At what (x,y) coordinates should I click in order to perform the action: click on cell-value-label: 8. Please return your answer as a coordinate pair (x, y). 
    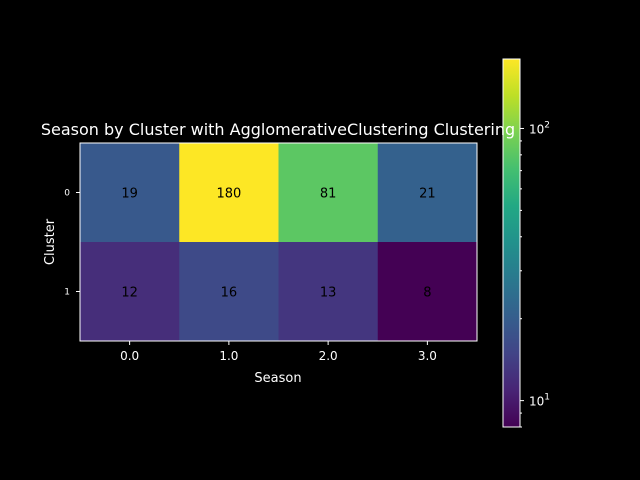
    Looking at the image, I should click on (427, 293).